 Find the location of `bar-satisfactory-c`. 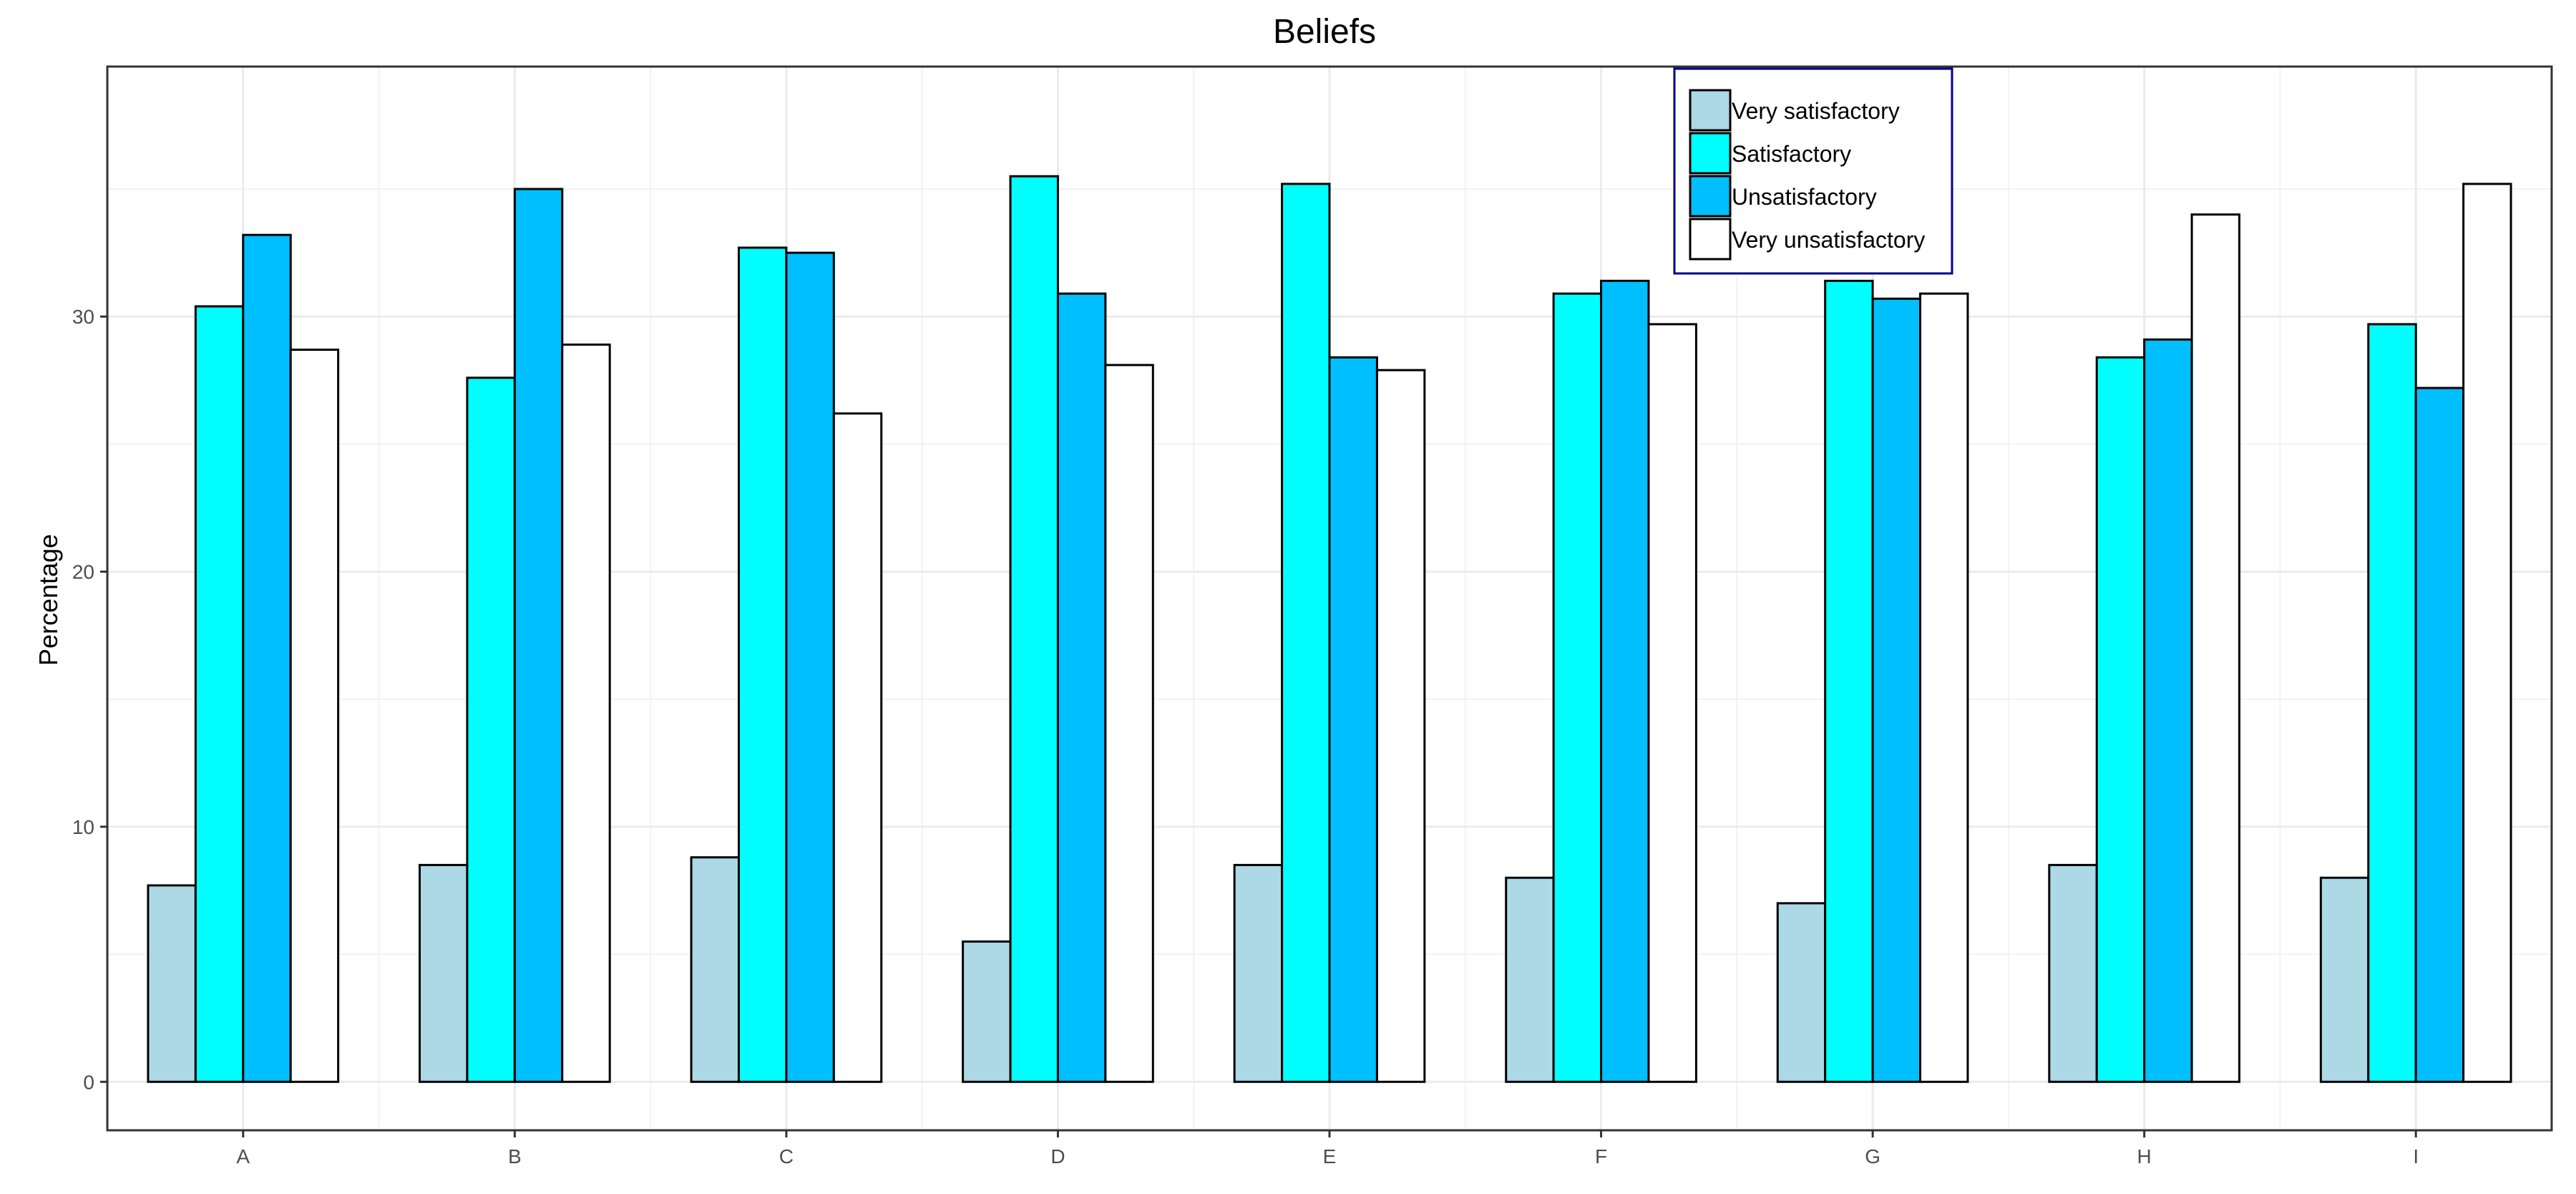

bar-satisfactory-c is located at coordinates (762, 664).